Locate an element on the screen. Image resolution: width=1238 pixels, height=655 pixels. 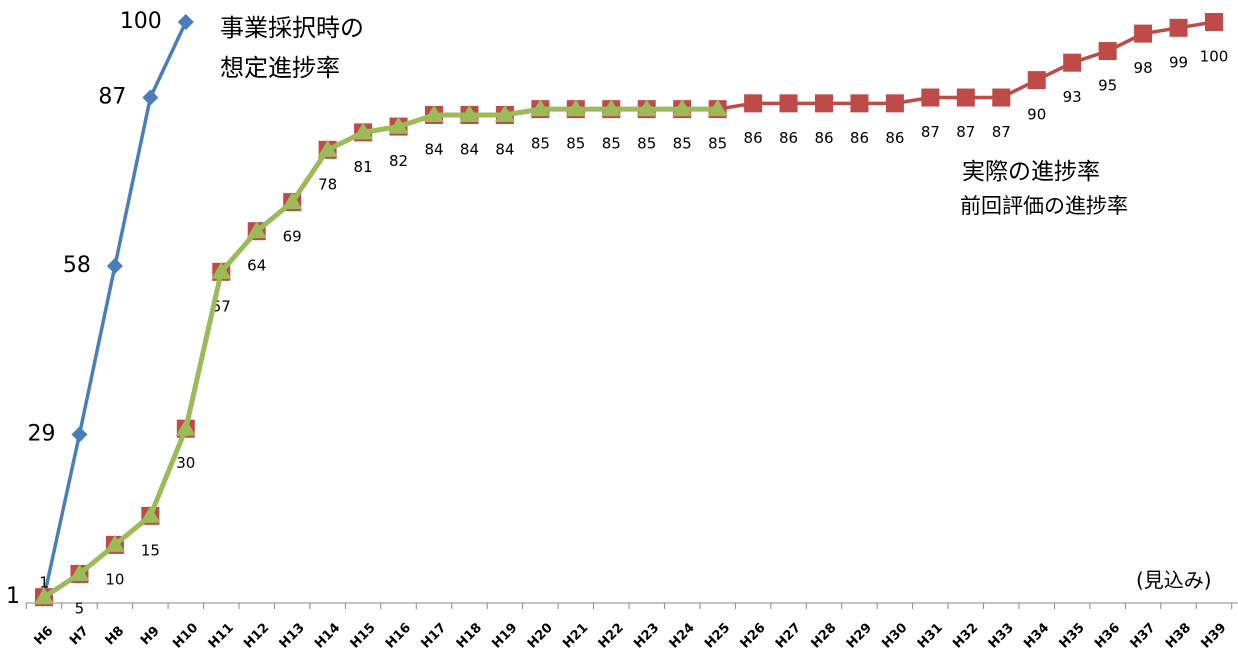
data-label: 81 is located at coordinates (363, 167).